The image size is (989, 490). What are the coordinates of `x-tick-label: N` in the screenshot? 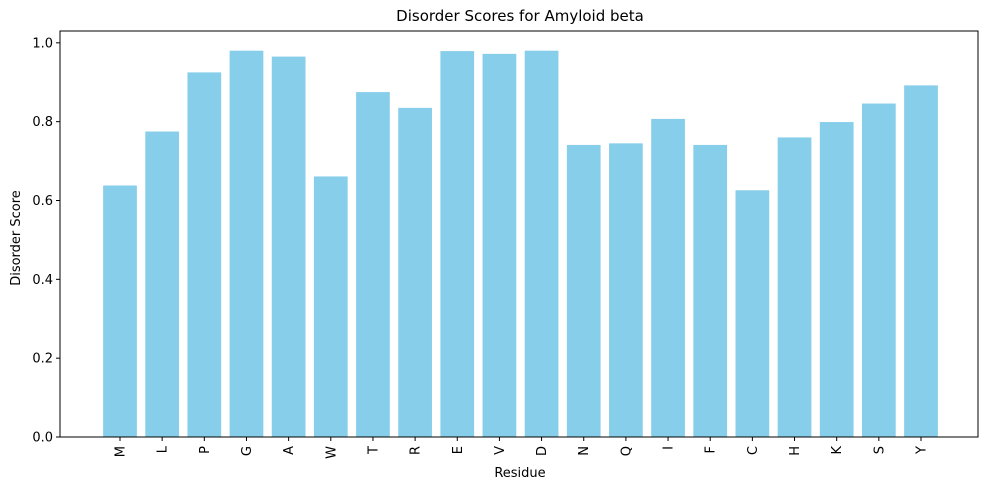 It's located at (584, 451).